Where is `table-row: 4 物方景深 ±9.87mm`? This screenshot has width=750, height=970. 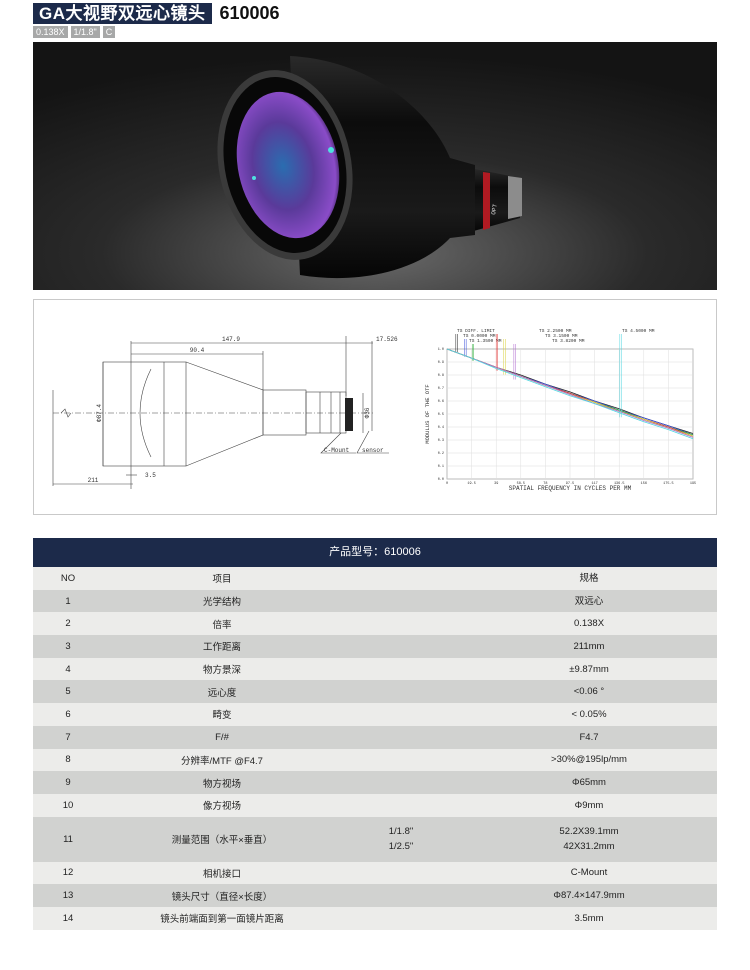 table-row: 4 物方景深 ±9.87mm is located at coordinates (375, 669).